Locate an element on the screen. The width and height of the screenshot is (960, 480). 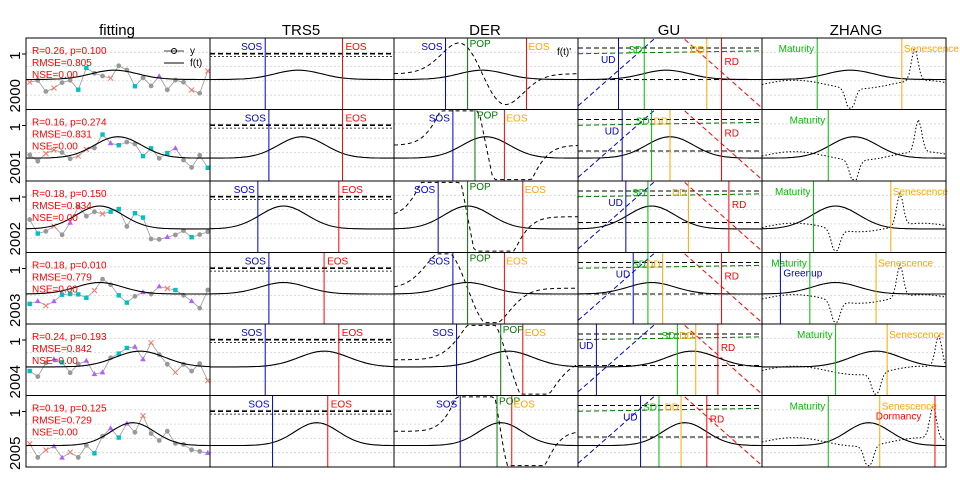
fit-stat: R=0.16, p=0.274 is located at coordinates (69, 123).